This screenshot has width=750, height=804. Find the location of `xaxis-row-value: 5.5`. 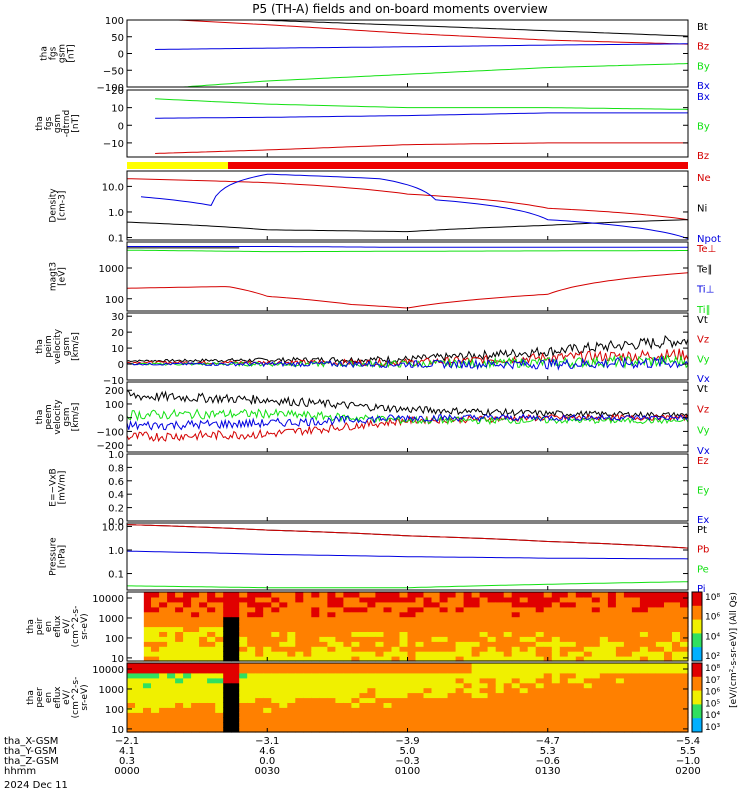

xaxis-row-value: 5.5 is located at coordinates (688, 751).